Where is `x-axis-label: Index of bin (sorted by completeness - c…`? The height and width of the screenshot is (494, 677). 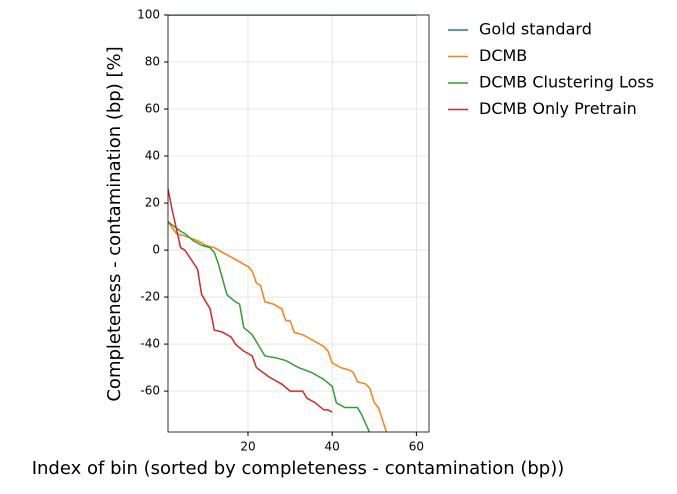 x-axis-label: Index of bin (sorted by completeness - c… is located at coordinates (298, 468).